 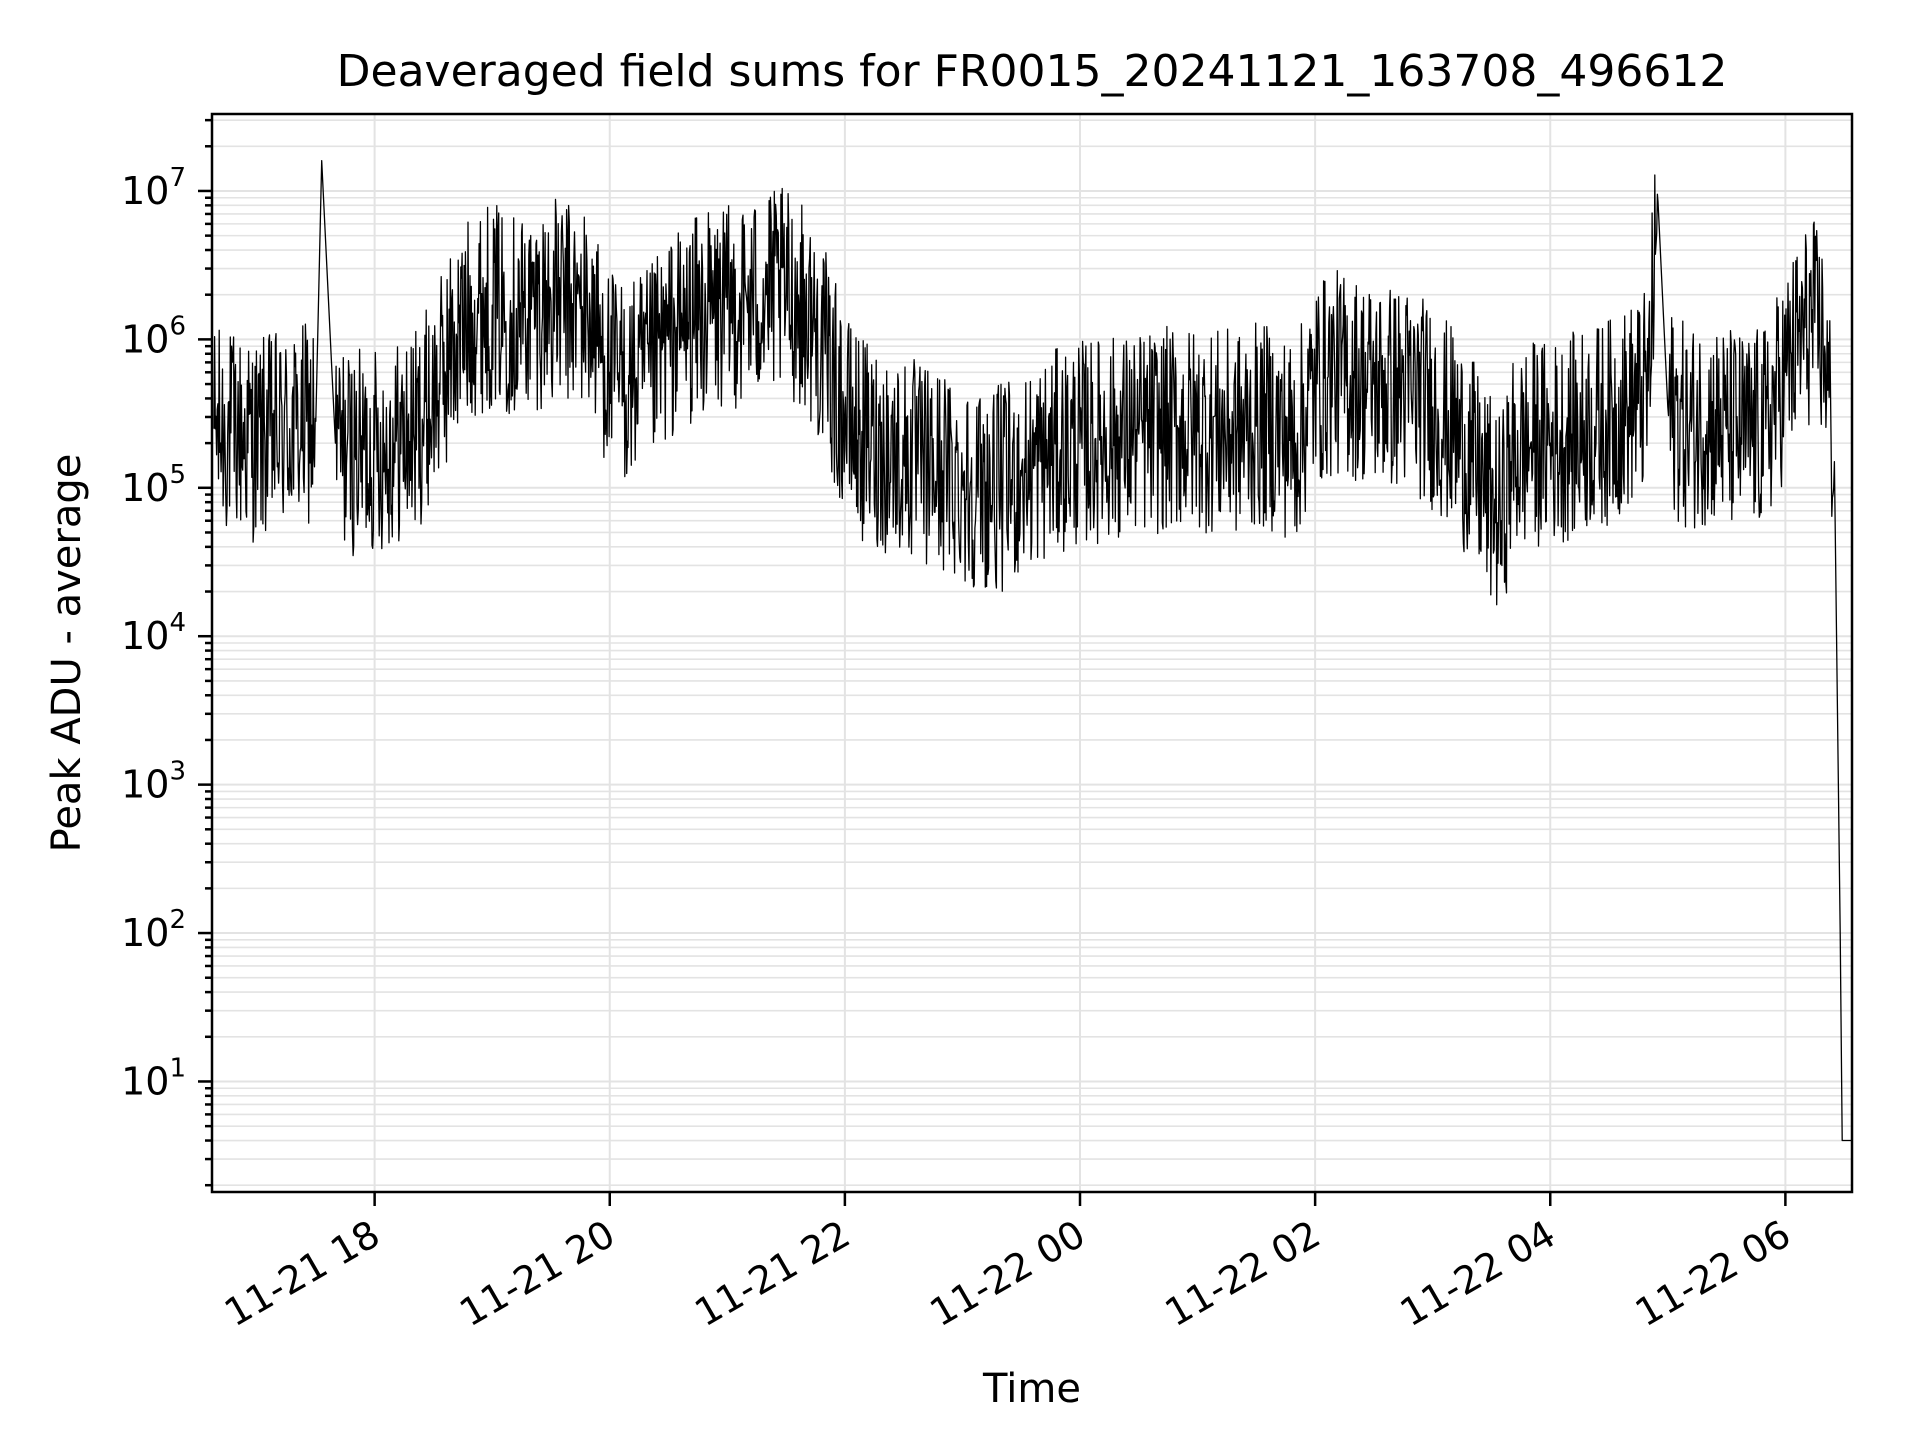 What do you see at coordinates (177, 920) in the screenshot?
I see `y-tick-exponent: 2` at bounding box center [177, 920].